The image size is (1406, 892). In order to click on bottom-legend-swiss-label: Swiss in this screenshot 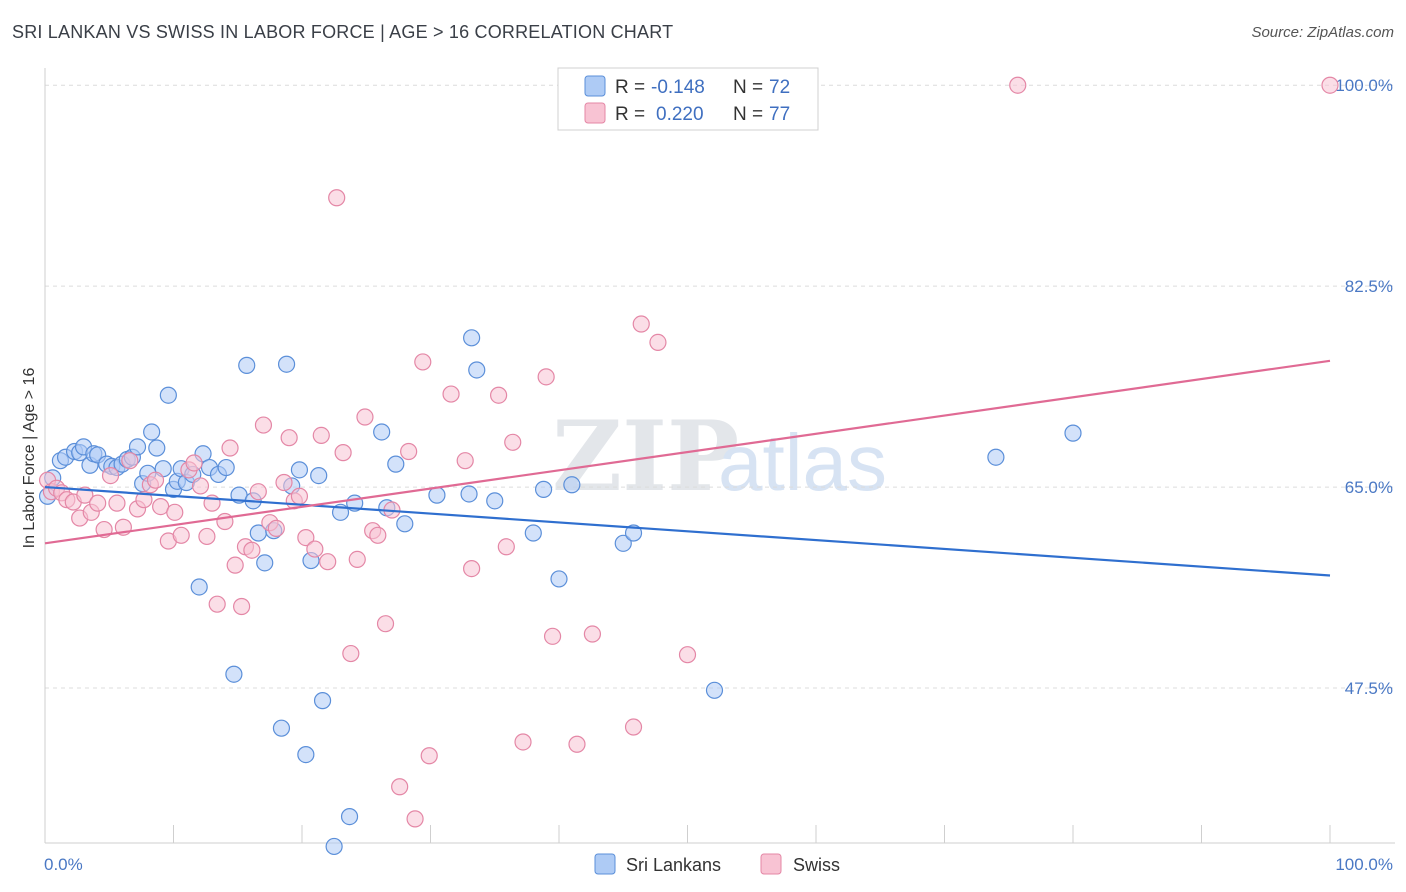, I will do `click(816, 865)`.